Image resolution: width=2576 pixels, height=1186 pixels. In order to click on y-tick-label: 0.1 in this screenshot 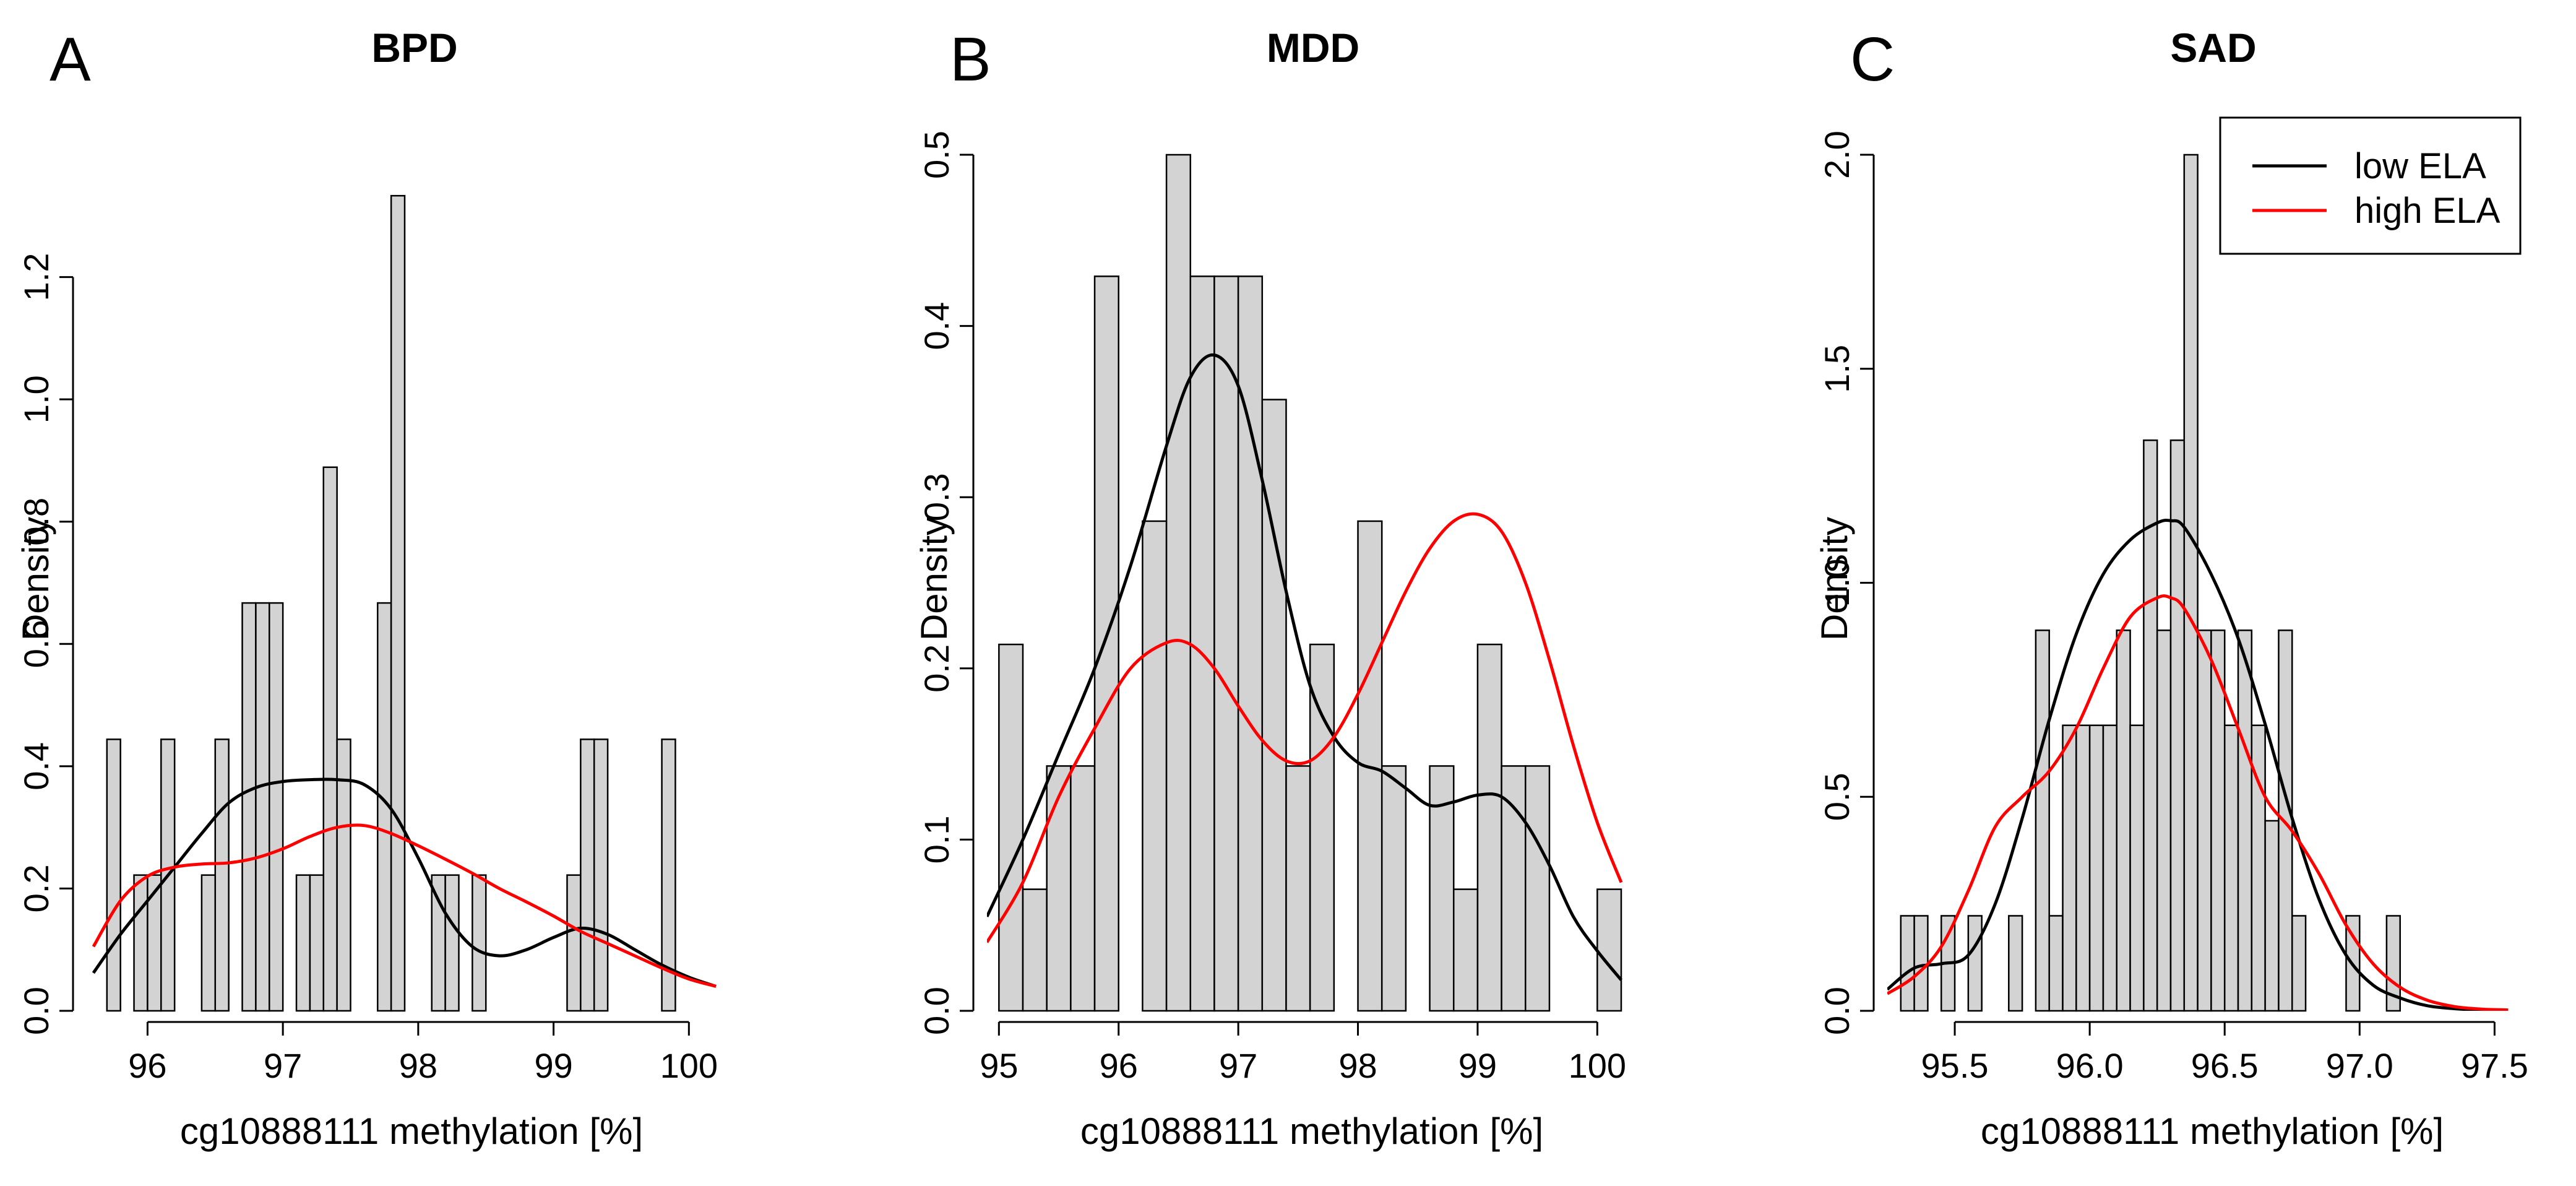, I will do `click(936, 840)`.